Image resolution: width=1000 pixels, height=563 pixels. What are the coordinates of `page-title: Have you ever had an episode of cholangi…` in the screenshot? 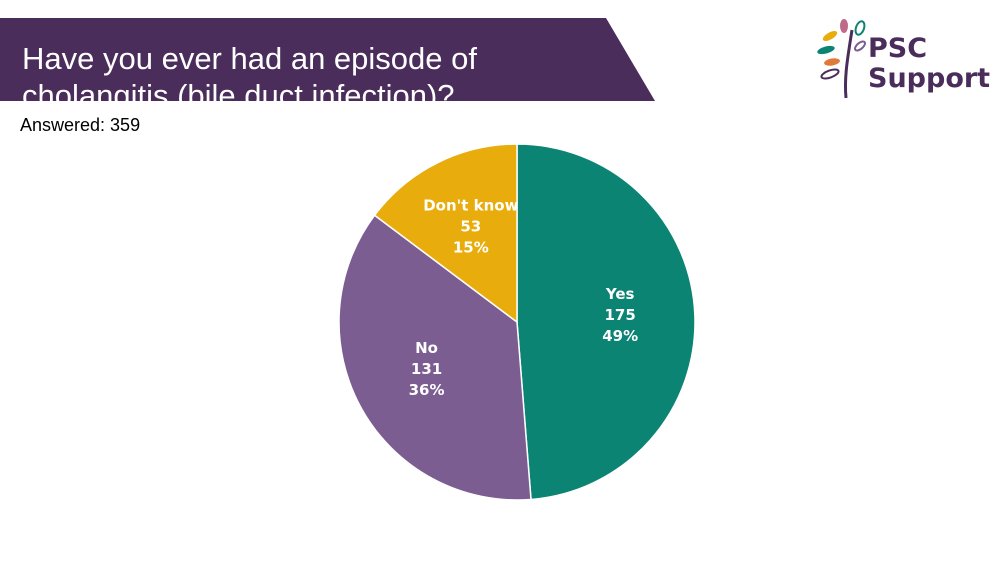 It's located at (322, 77).